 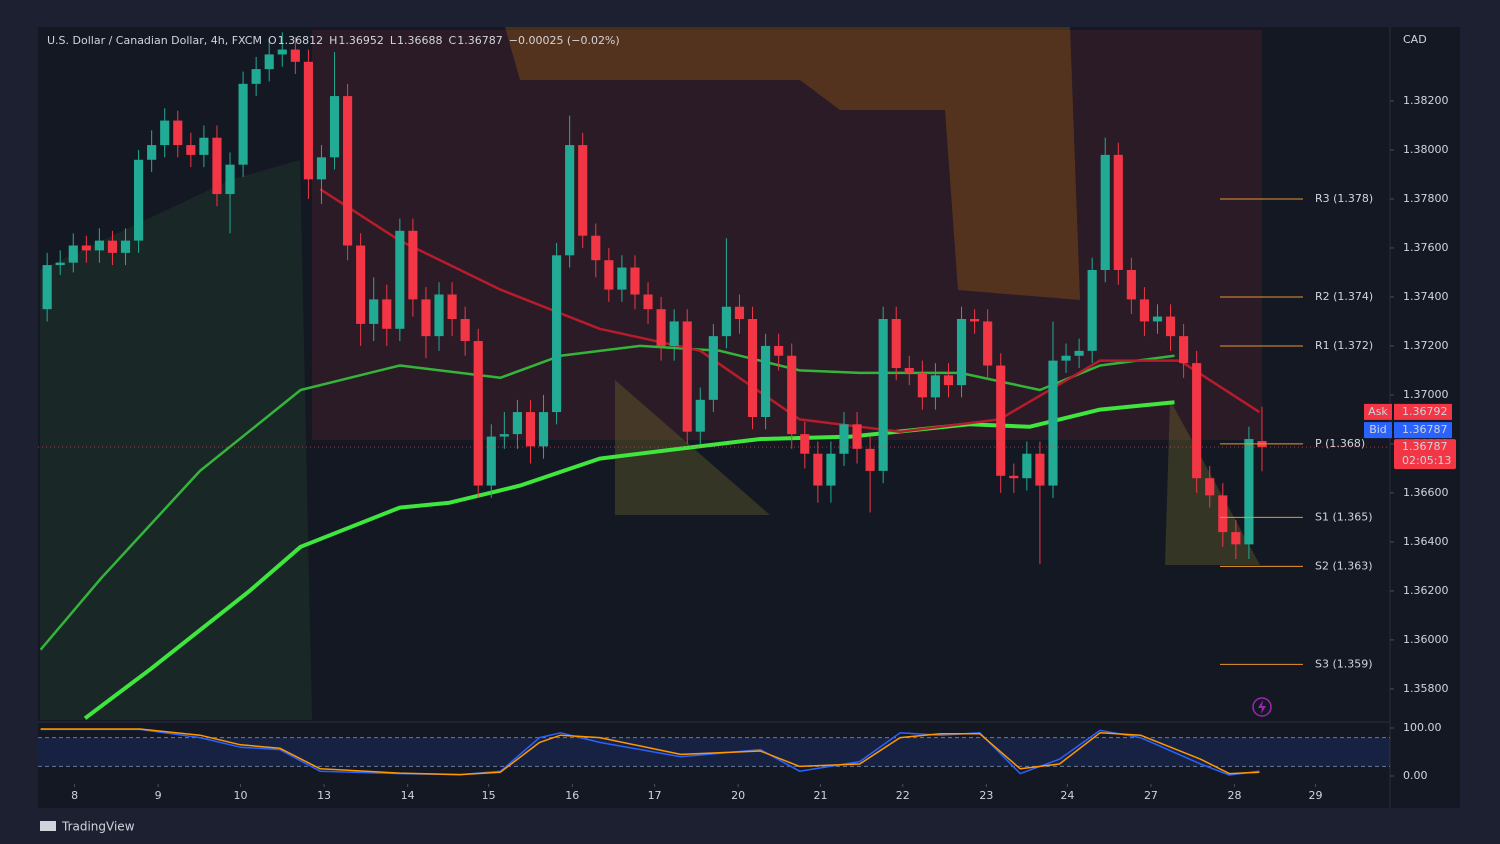 I want to click on y-unit: CAD, so click(x=1415, y=39).